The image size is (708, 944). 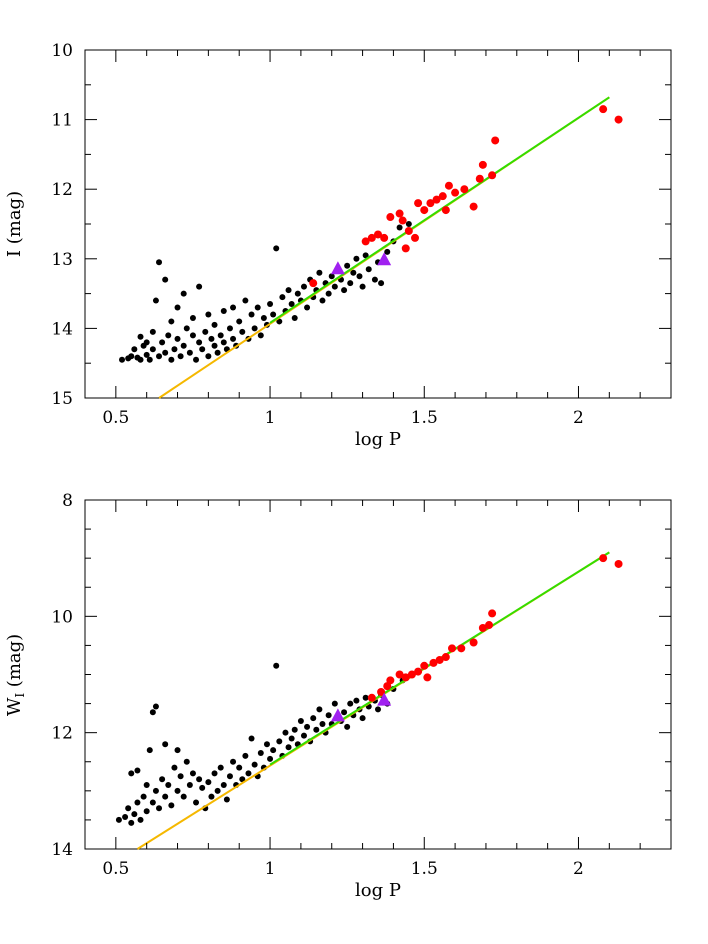 I want to click on top-y-axis-label: I (mag), so click(x=14, y=224).